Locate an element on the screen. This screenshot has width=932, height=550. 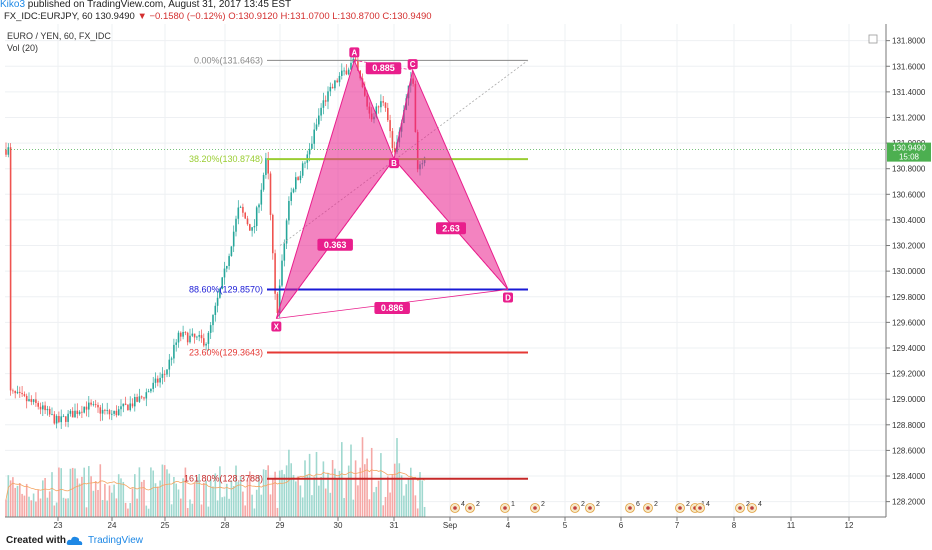
y-tick-label: 128.4000 is located at coordinates (909, 476).